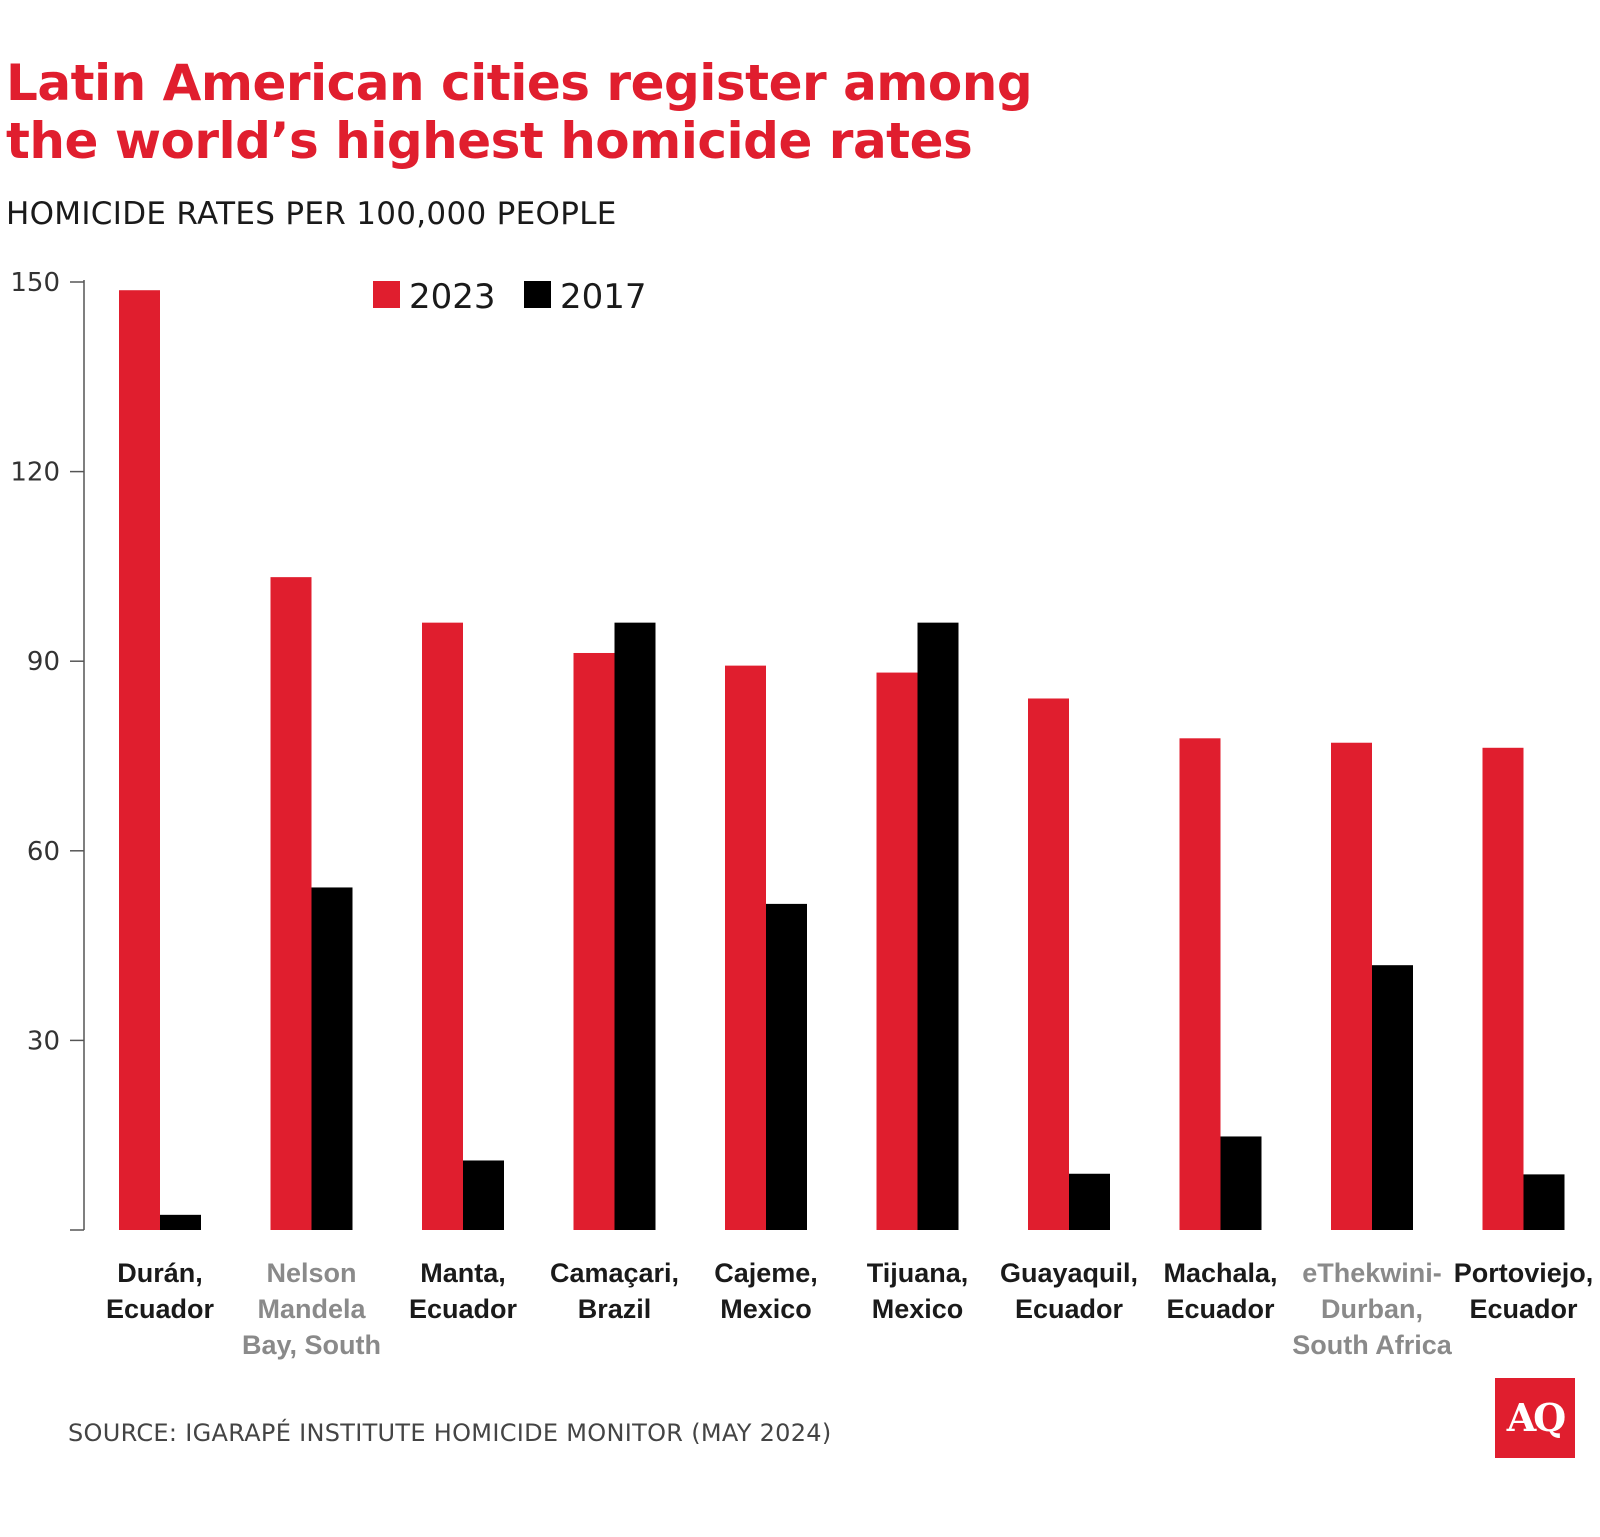 Image resolution: width=1600 pixels, height=1537 pixels. What do you see at coordinates (43, 1041) in the screenshot?
I see `y-tick-label: 30` at bounding box center [43, 1041].